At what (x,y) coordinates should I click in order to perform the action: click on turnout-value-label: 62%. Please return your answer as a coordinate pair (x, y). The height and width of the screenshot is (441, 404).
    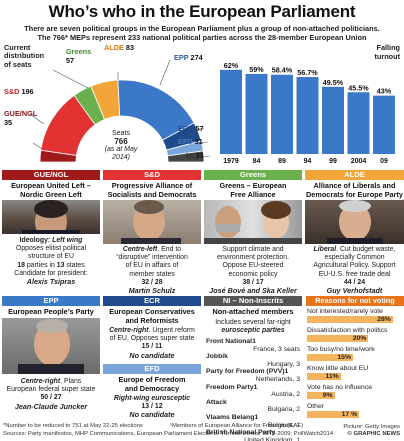
    Looking at the image, I should click on (231, 65).